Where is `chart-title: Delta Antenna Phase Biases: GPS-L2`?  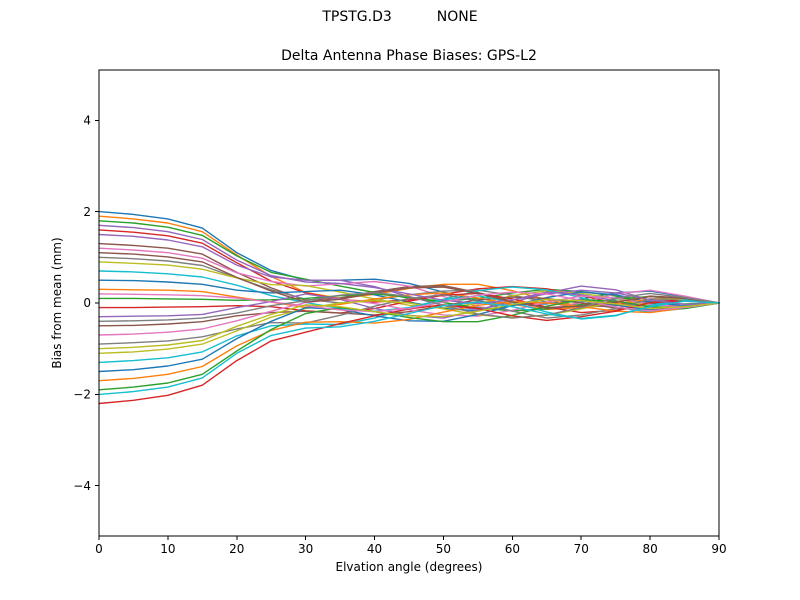
chart-title: Delta Antenna Phase Biases: GPS-L2 is located at coordinates (409, 56).